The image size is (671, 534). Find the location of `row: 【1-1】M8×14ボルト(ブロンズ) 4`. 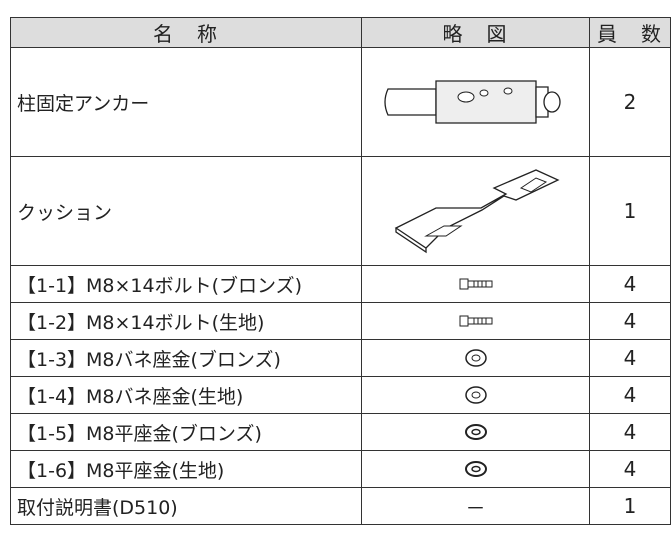

row: 【1-1】M8×14ボルト(ブロンズ) 4 is located at coordinates (340, 284).